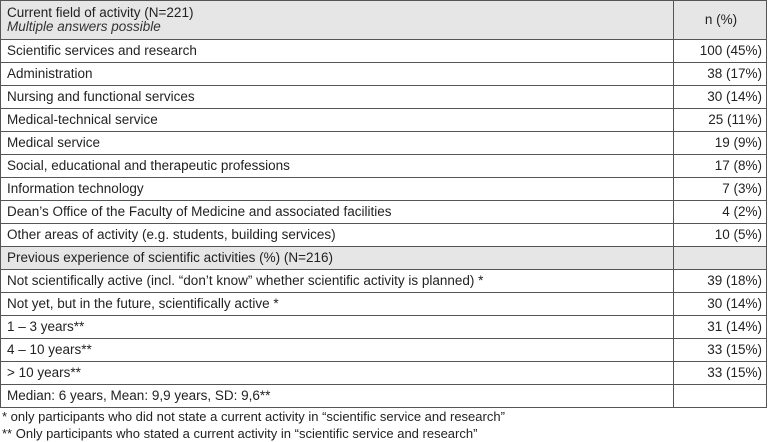  I want to click on row-value, so click(720, 396).